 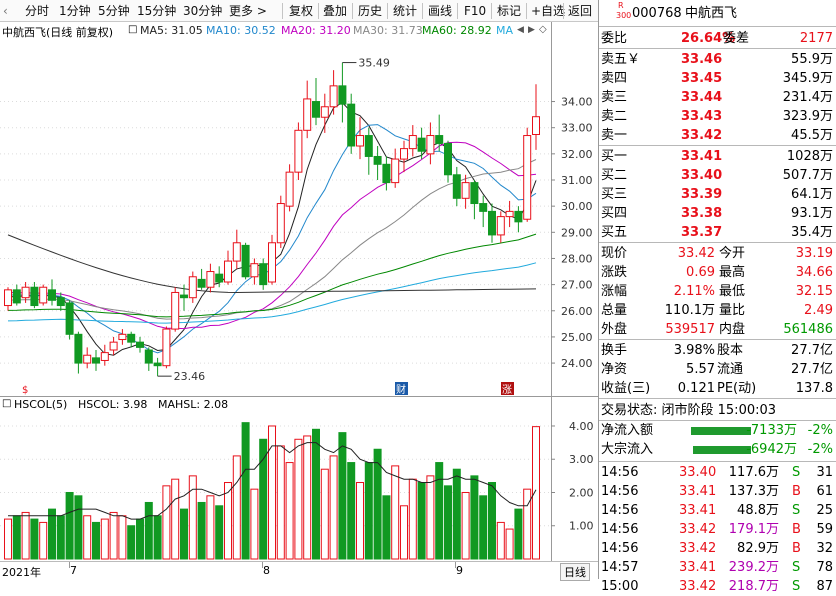 What do you see at coordinates (717, 548) in the screenshot?
I see `tick-row: 14:56 33.42 82.9万 B 32` at bounding box center [717, 548].